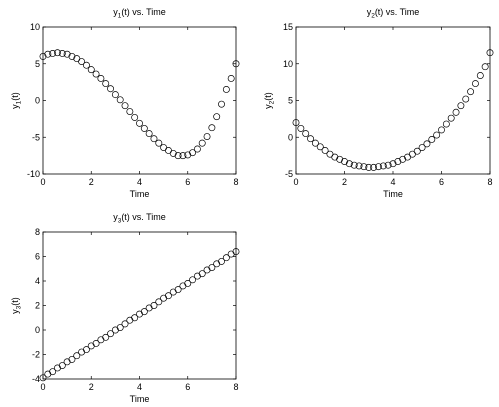  I want to click on y-tick-label: 8, so click(37, 232).